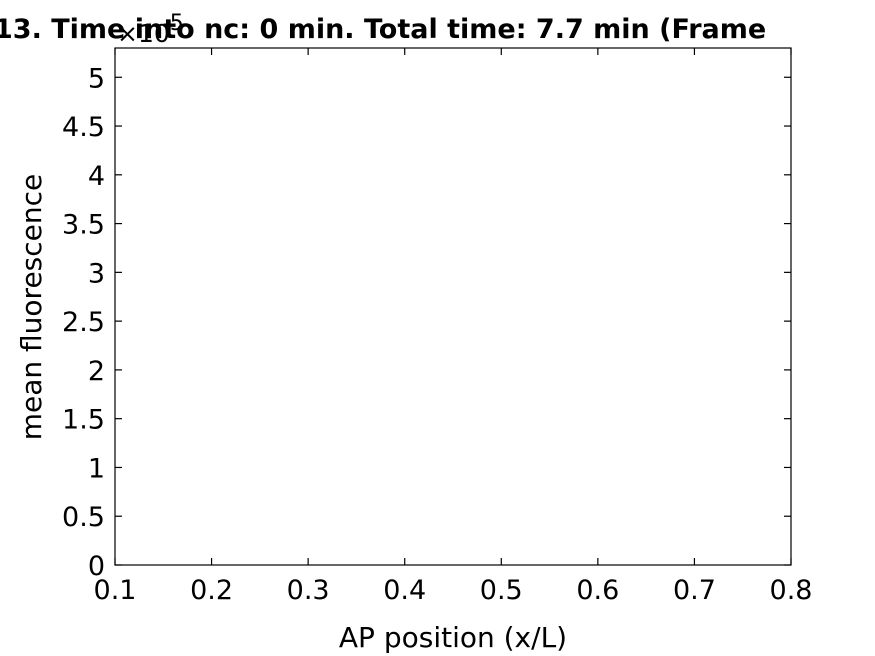 Image resolution: width=875 pixels, height=656 pixels. I want to click on y-tick-label: 0.5, so click(83, 517).